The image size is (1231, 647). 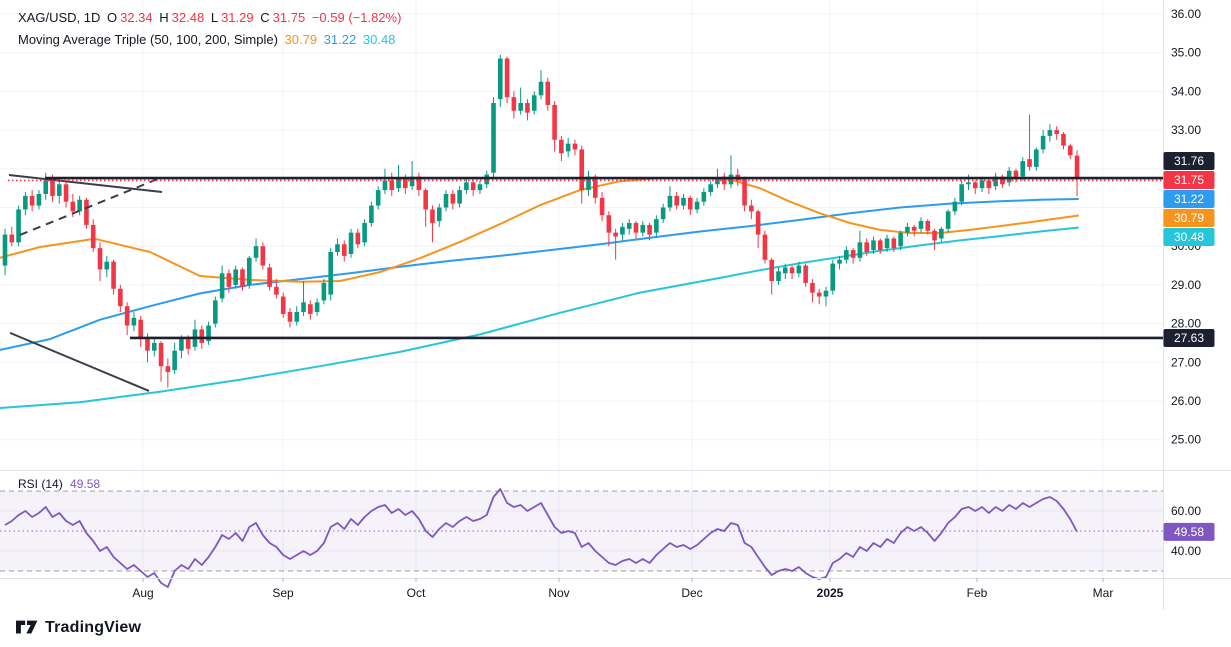 I want to click on price-badge-27.63-bg, so click(x=1189, y=338).